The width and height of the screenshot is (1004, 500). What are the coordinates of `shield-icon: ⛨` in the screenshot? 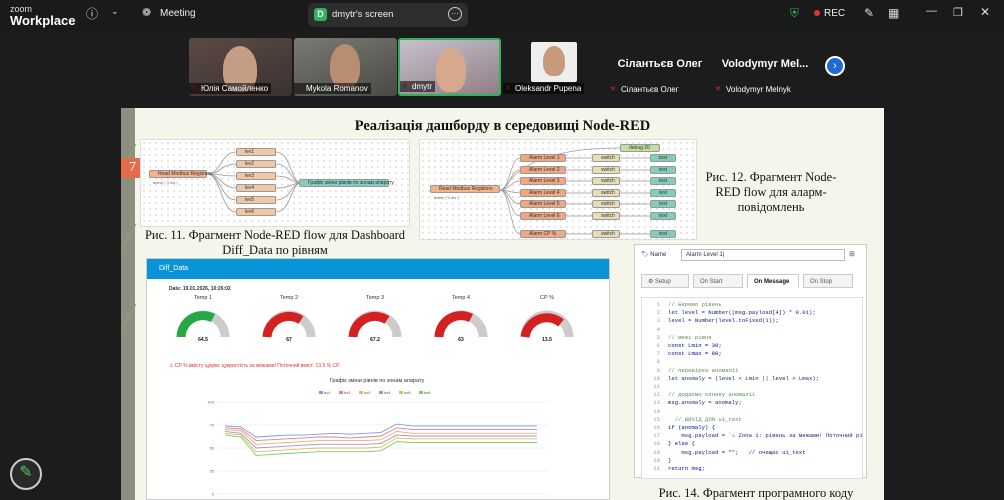 It's located at (795, 13).